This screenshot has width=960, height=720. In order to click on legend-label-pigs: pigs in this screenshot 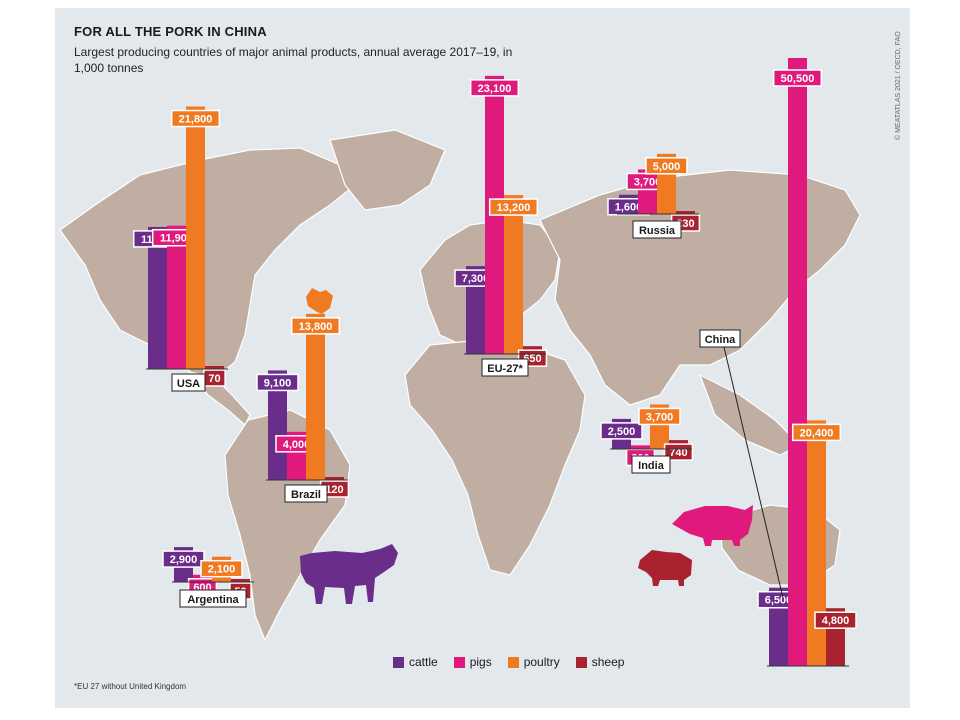, I will do `click(480, 662)`.